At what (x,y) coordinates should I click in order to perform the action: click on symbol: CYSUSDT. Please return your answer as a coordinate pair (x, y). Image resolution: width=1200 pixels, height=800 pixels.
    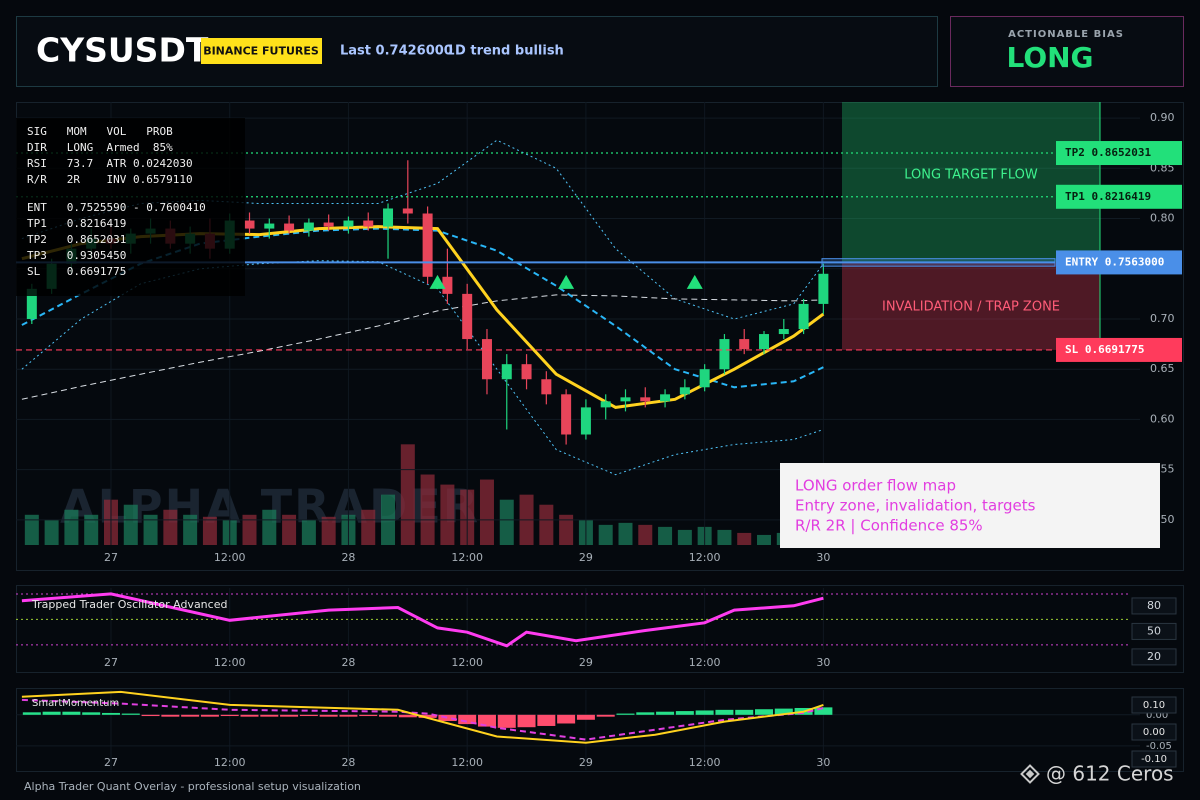
    Looking at the image, I should click on (122, 50).